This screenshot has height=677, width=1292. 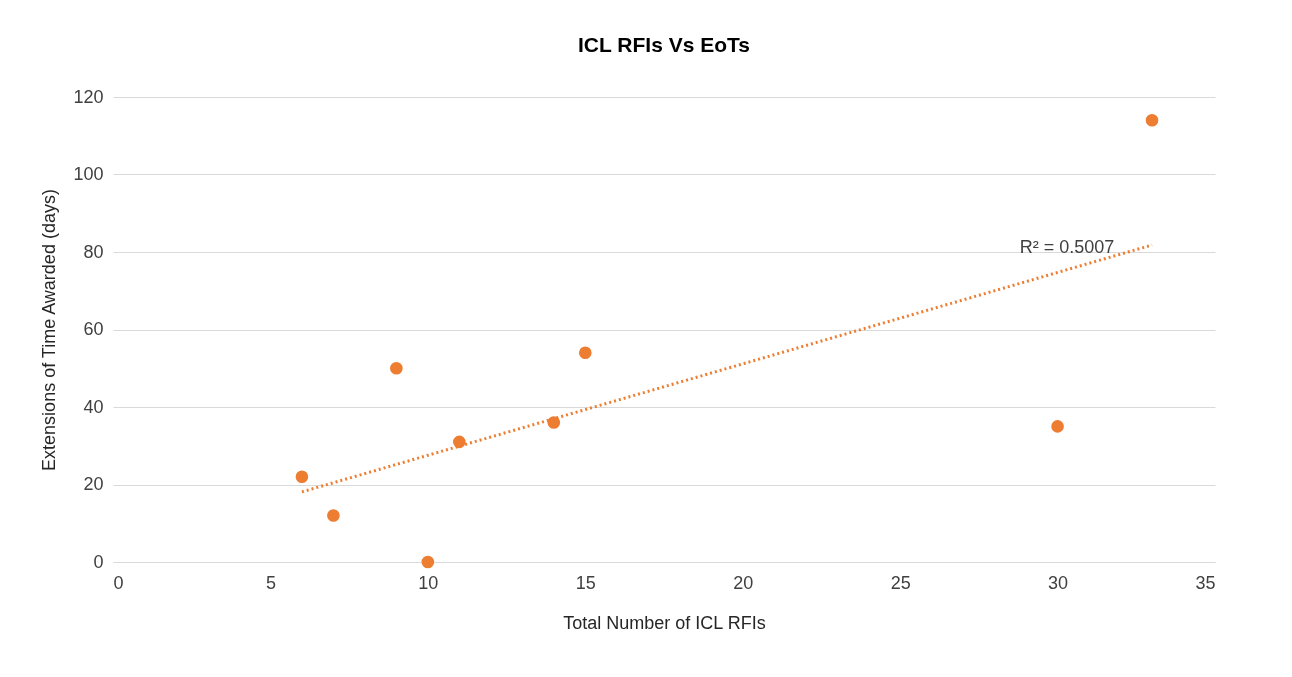 I want to click on y-axis-title: Extensions of Time Awarded (days), so click(x=49, y=330).